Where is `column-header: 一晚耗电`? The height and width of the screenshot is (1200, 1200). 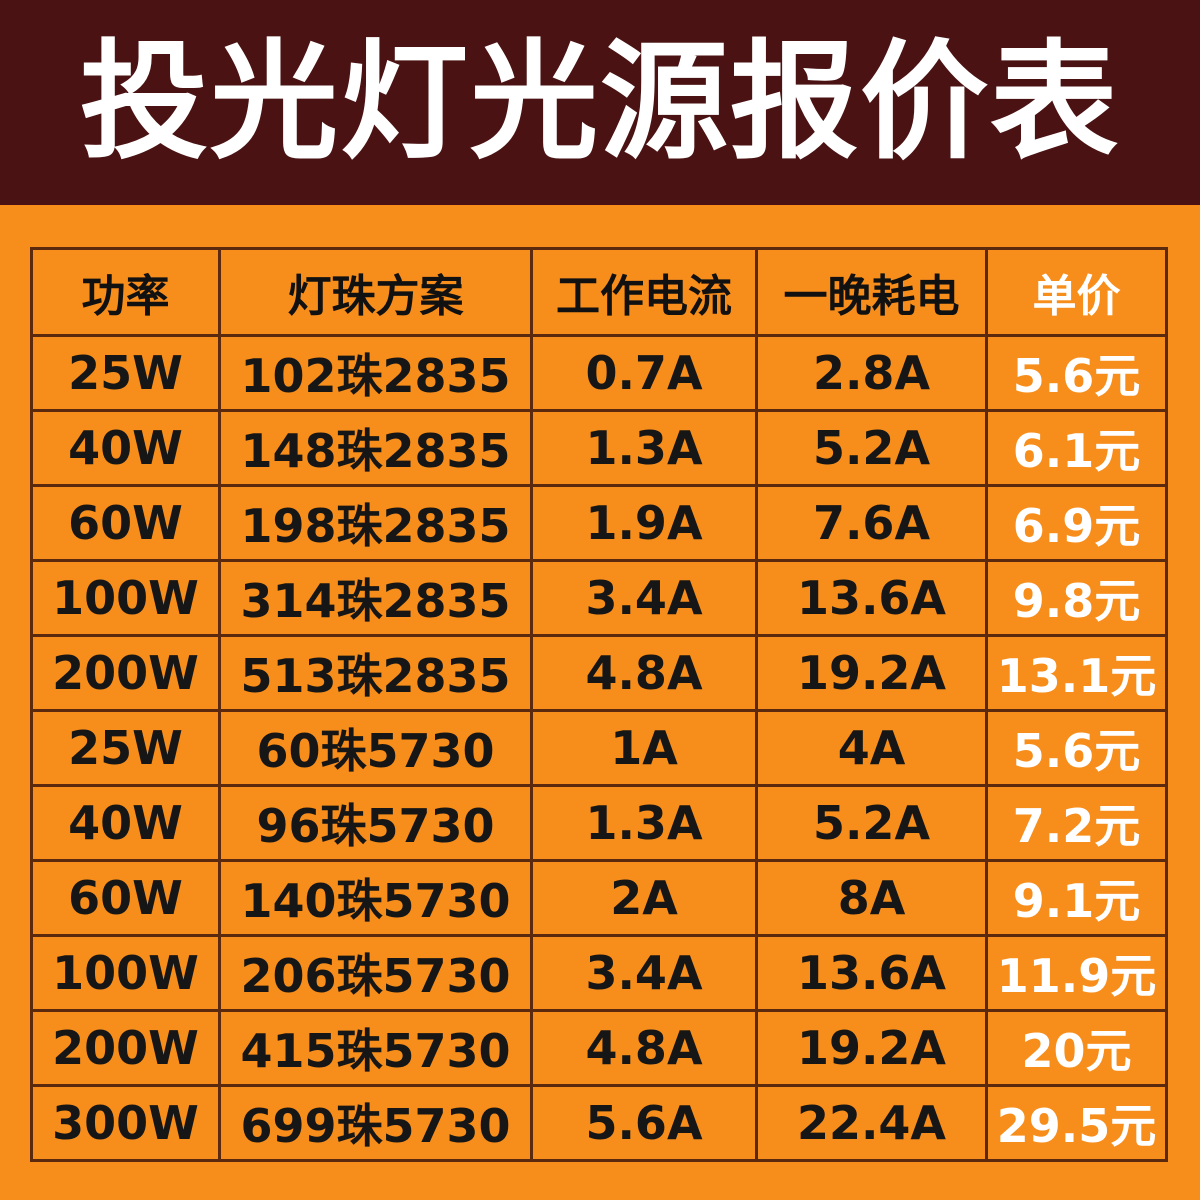
column-header: 一晚耗电 is located at coordinates (871, 292).